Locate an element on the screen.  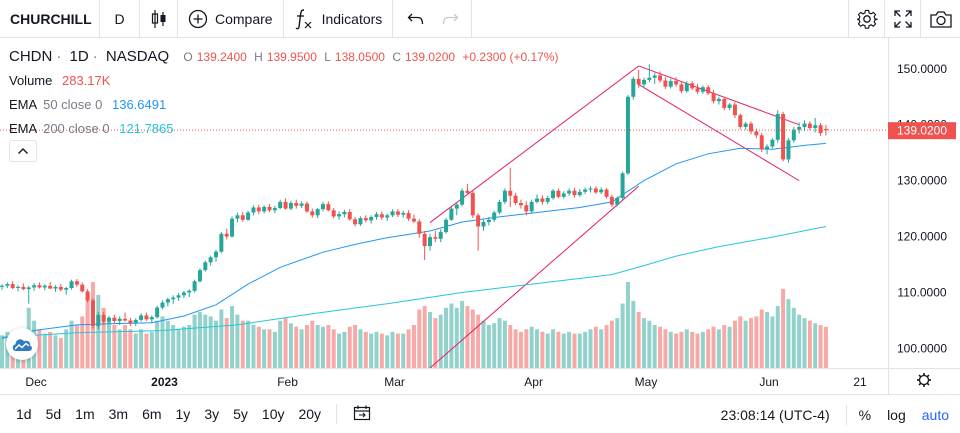
clock-timezone: 23:08:14 (UTC-4) is located at coordinates (775, 414).